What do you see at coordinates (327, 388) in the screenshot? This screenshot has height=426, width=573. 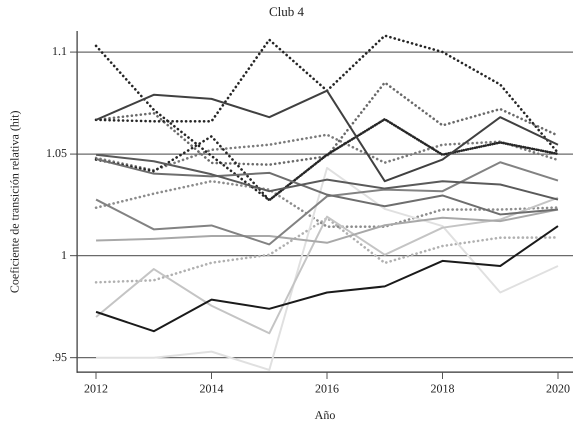 I see `x-tick-label: 2016` at bounding box center [327, 388].